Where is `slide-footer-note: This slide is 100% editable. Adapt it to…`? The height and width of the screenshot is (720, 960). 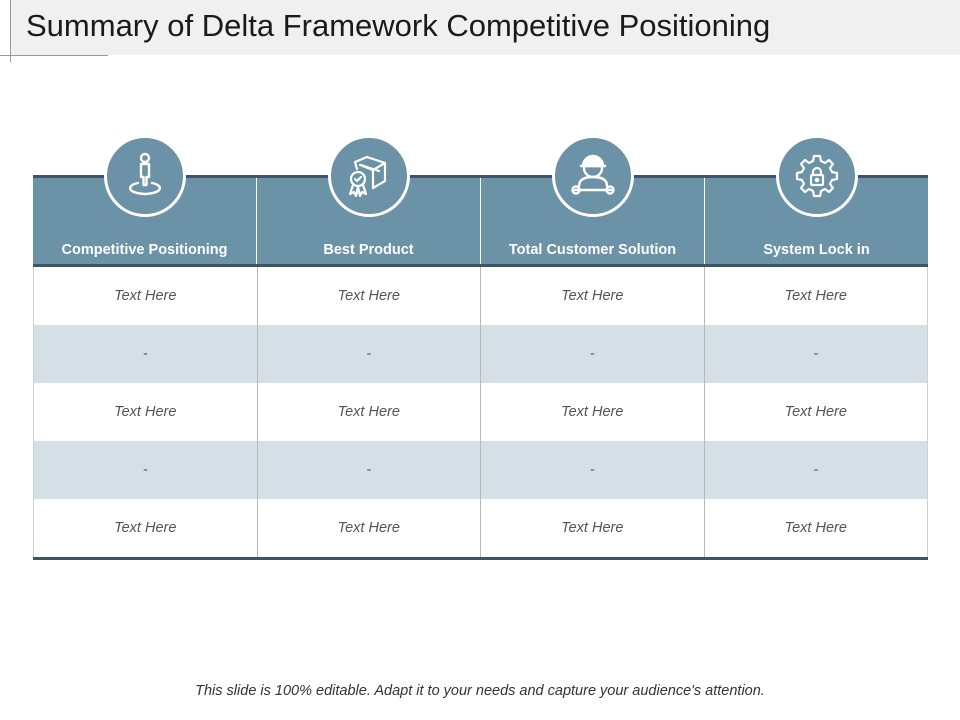
slide-footer-note: This slide is 100% editable. Adapt it to… is located at coordinates (480, 691).